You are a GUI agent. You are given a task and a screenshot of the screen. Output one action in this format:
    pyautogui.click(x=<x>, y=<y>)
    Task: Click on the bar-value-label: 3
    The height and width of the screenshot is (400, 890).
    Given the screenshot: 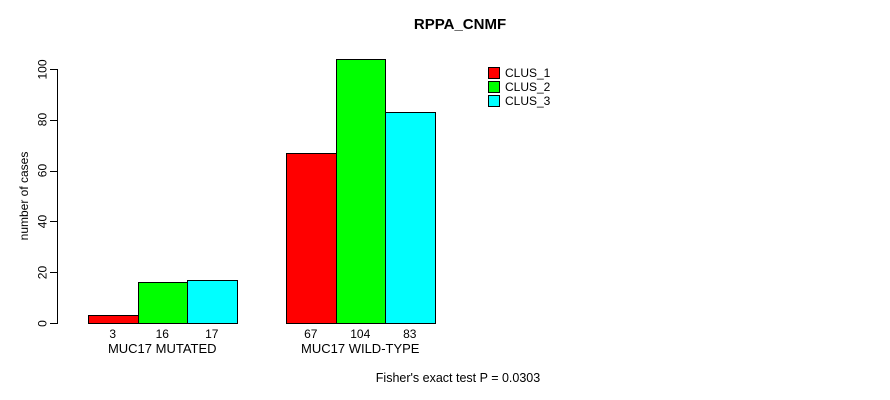 What is the action you would take?
    pyautogui.click(x=113, y=334)
    